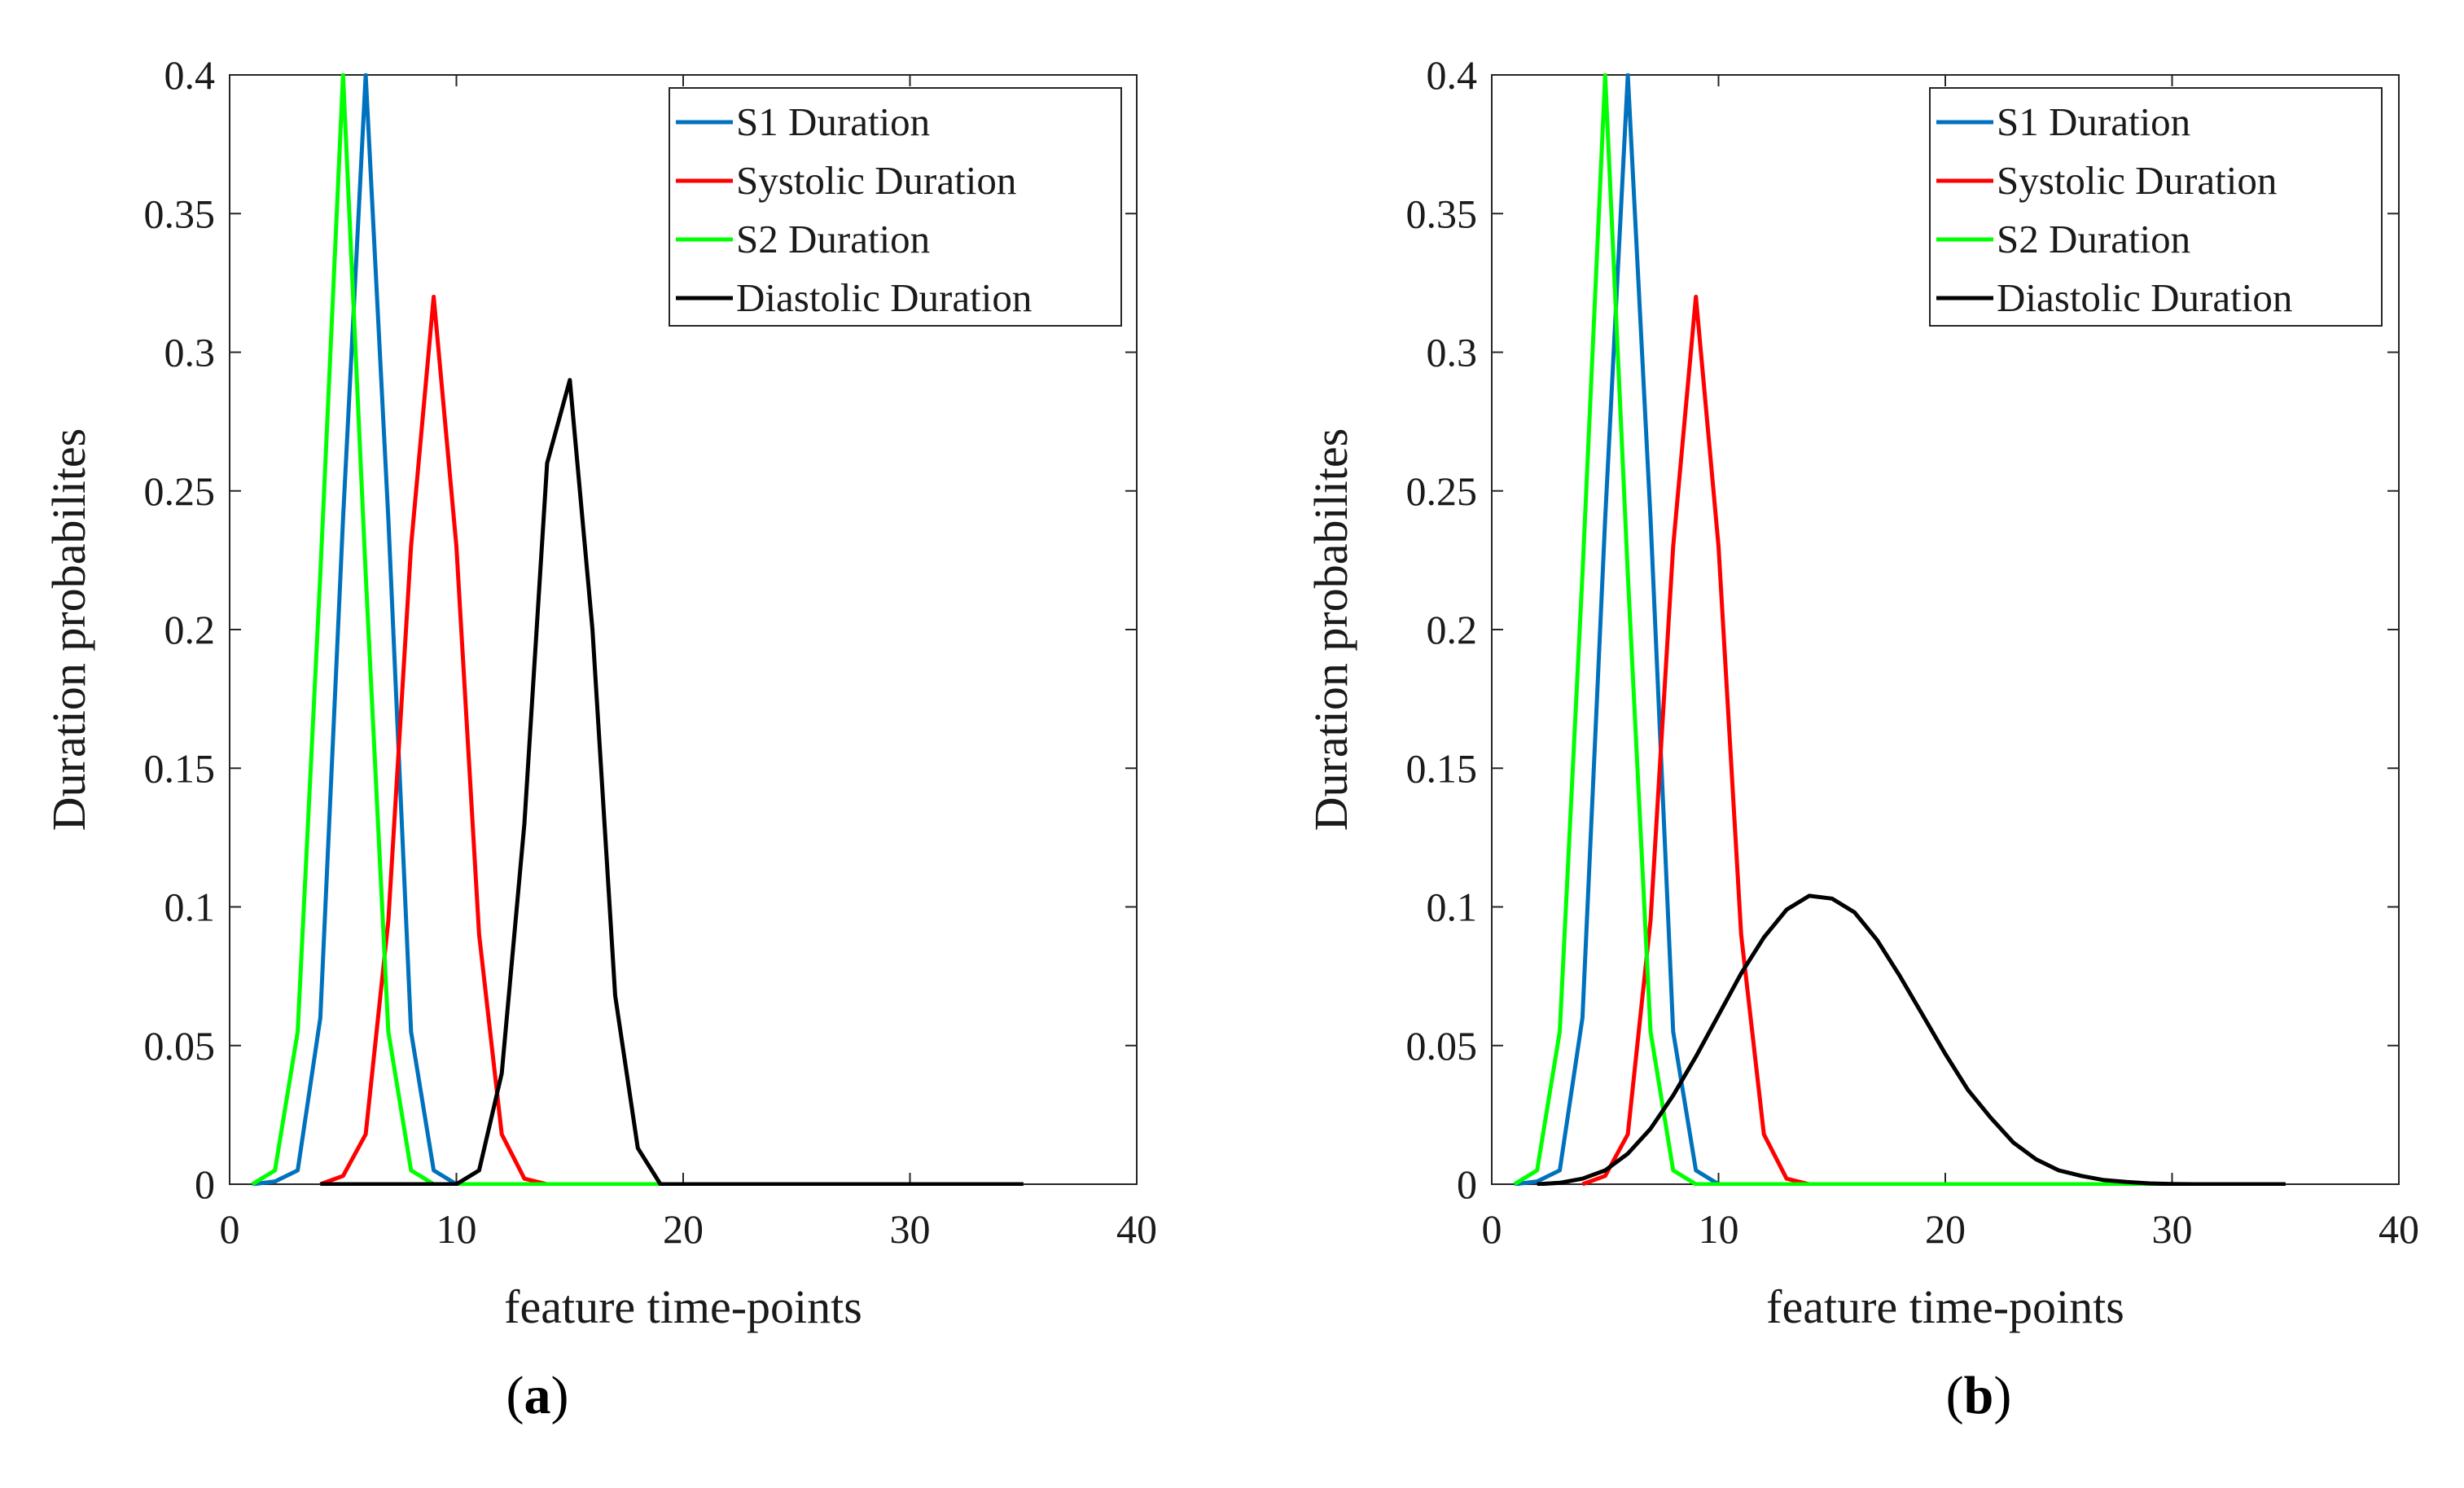 This screenshot has height=1488, width=2464. I want to click on panel-label-letter: a, so click(537, 1395).